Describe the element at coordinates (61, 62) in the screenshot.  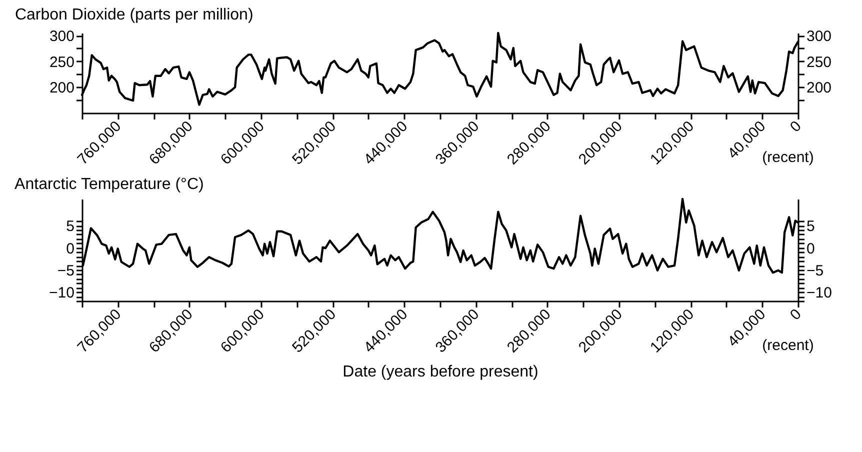
I see `y-tick-label: 250` at that location.